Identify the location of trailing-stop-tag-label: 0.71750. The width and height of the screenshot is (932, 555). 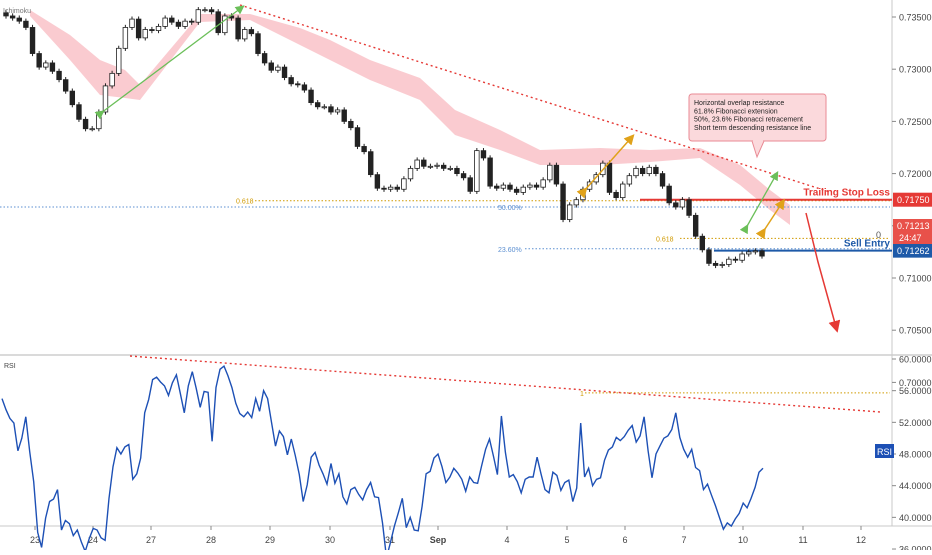
(913, 200).